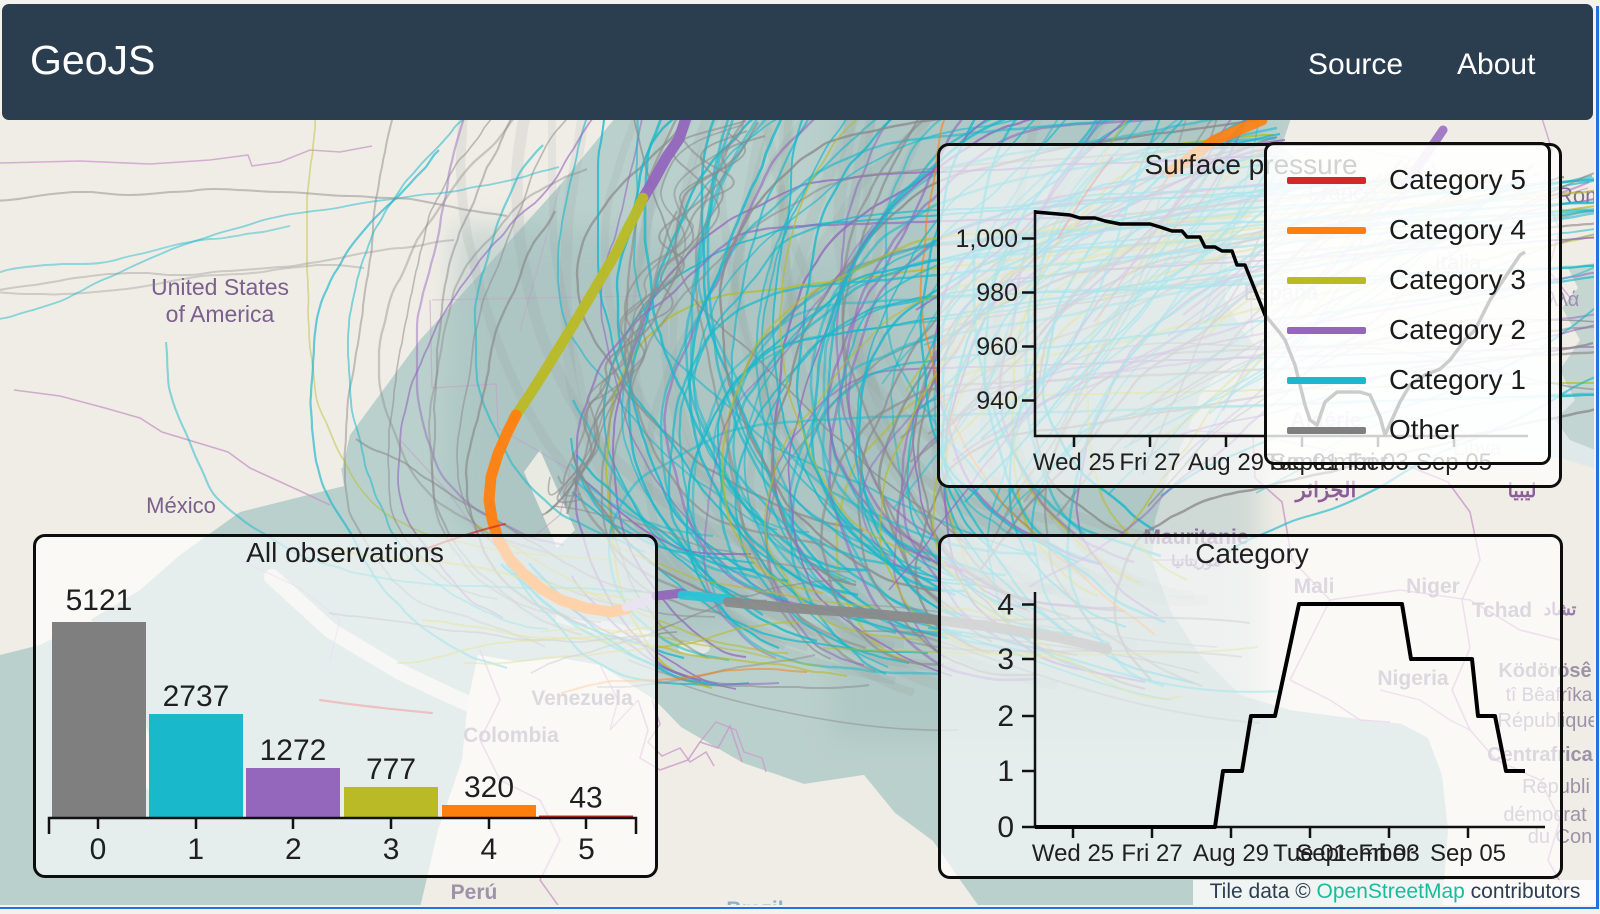  What do you see at coordinates (220, 287) in the screenshot?
I see `svg-text: United States` at bounding box center [220, 287].